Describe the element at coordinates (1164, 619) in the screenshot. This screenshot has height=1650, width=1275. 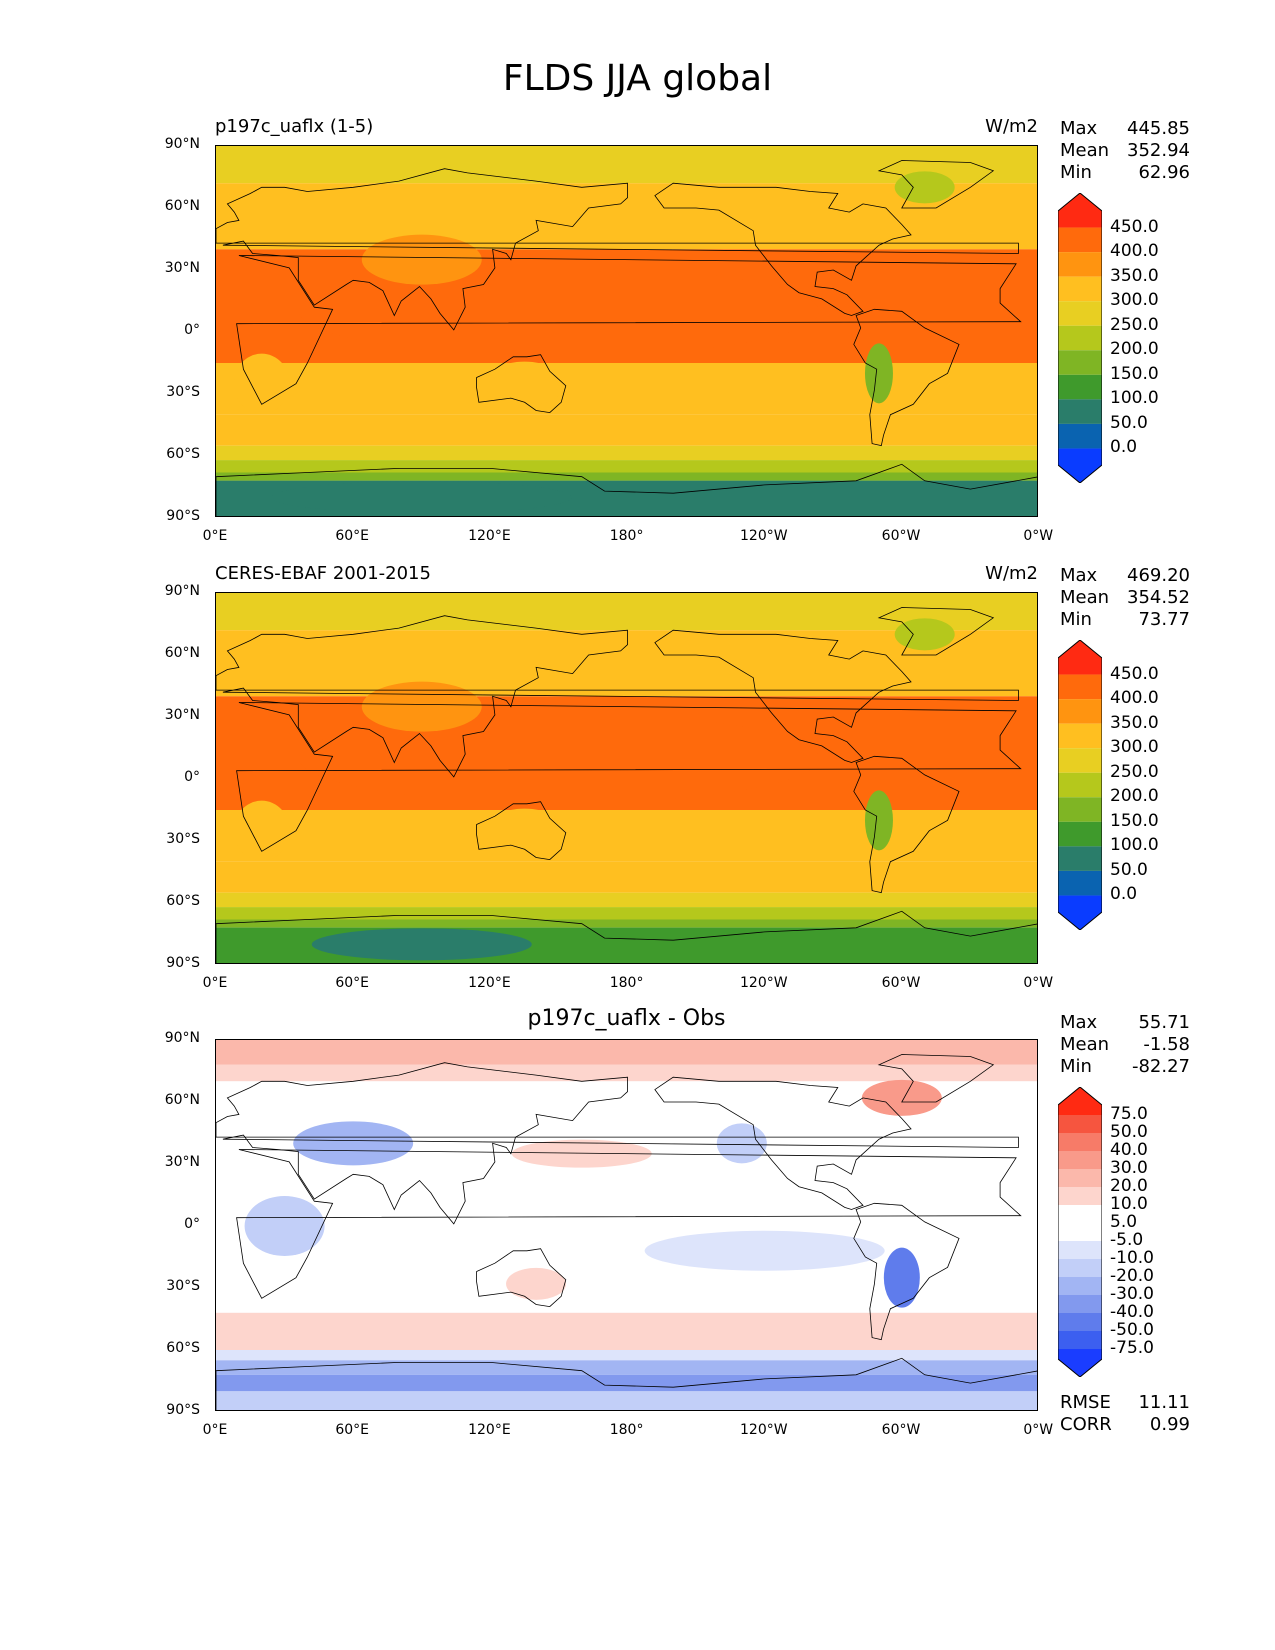
I see `stat-min: 73.77` at that location.